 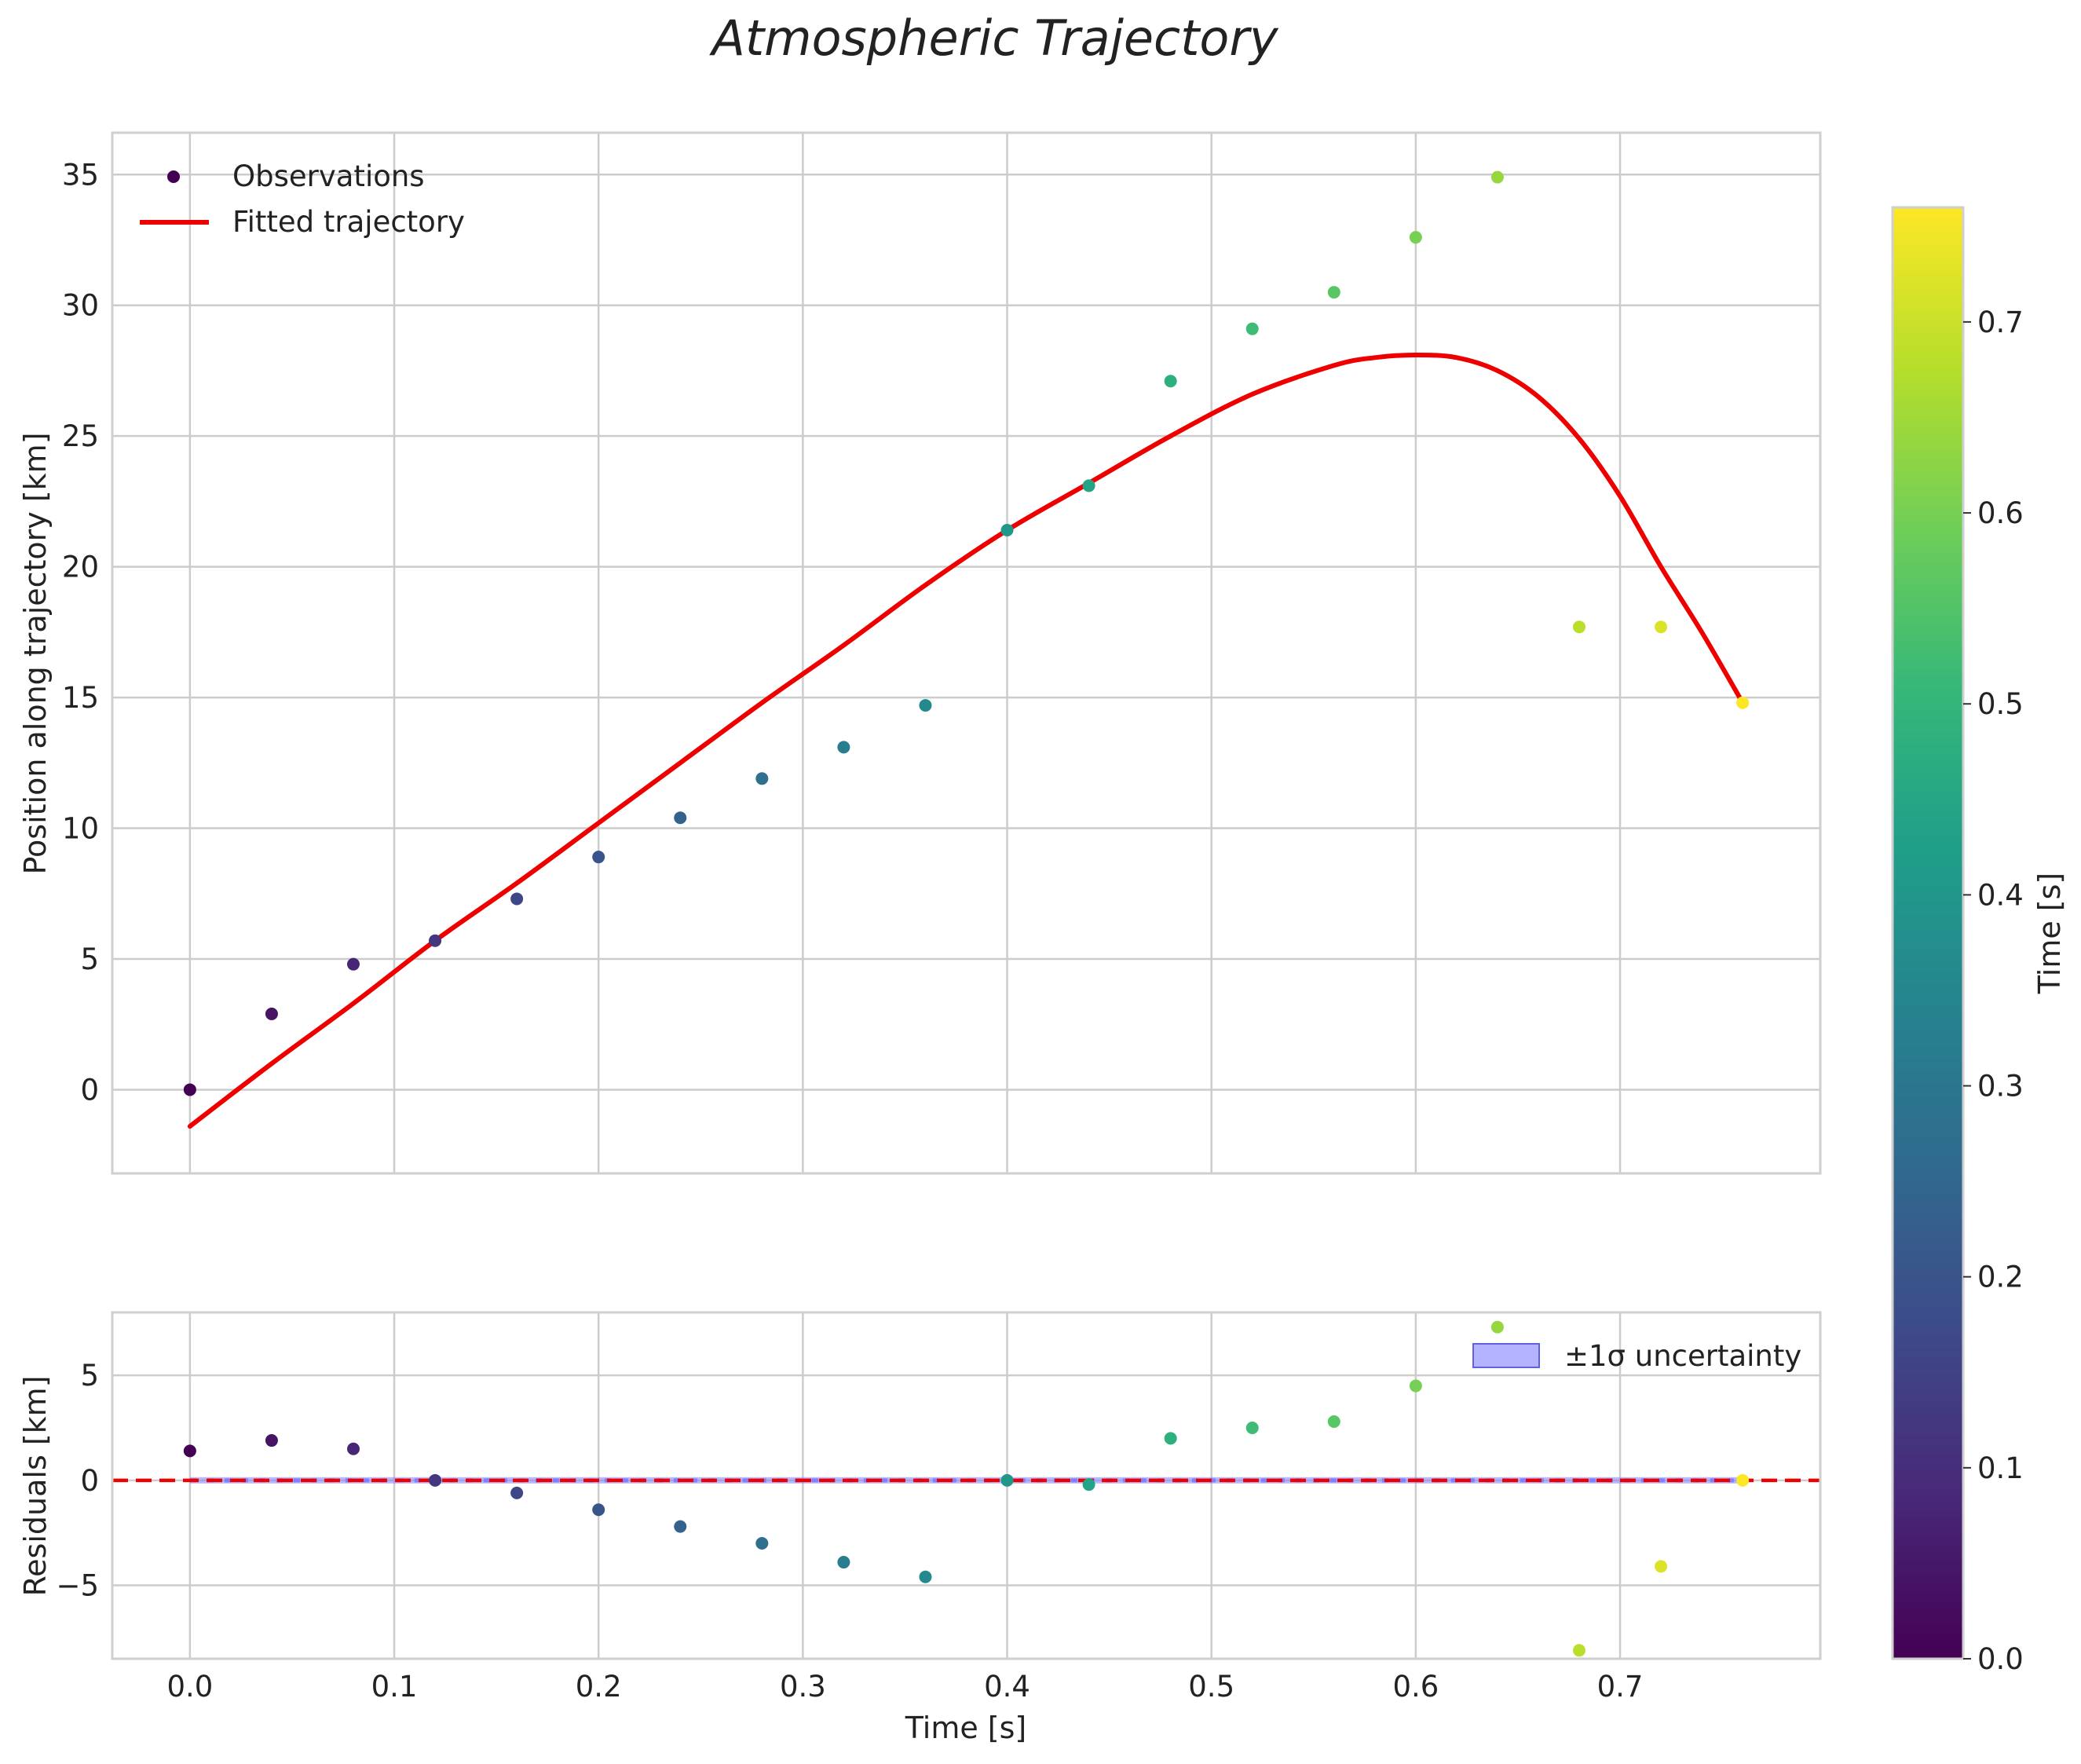 What do you see at coordinates (2000, 513) in the screenshot?
I see `colorbar-tick-label: 0.6` at bounding box center [2000, 513].